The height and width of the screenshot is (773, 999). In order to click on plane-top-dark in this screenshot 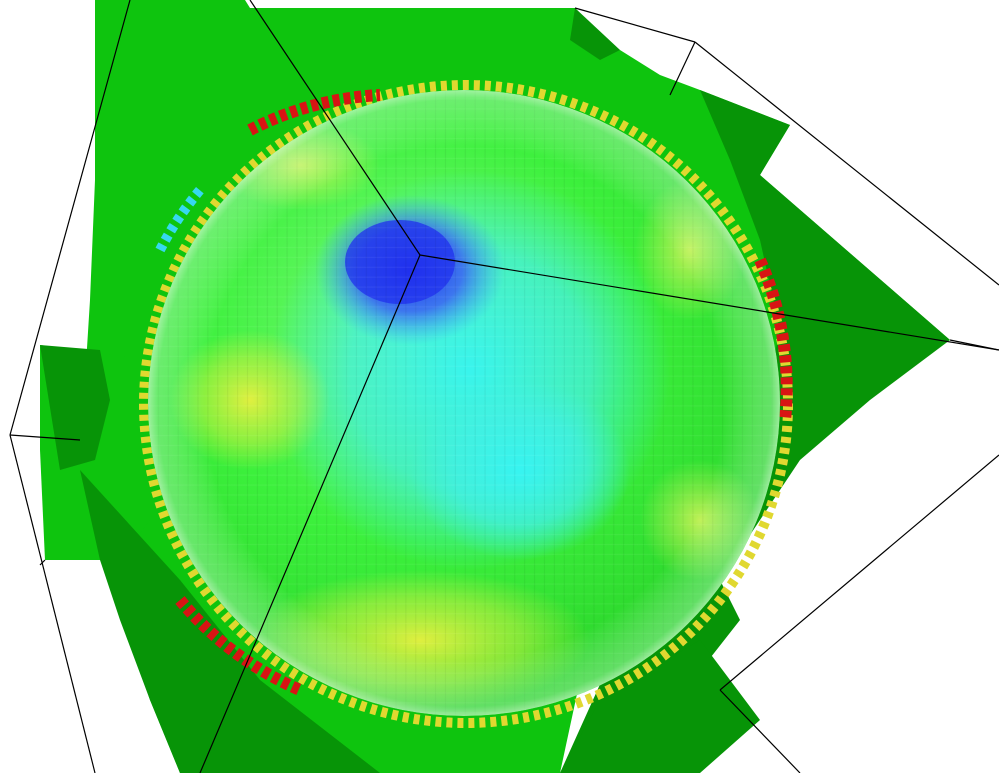, I will do `click(595, 34)`.